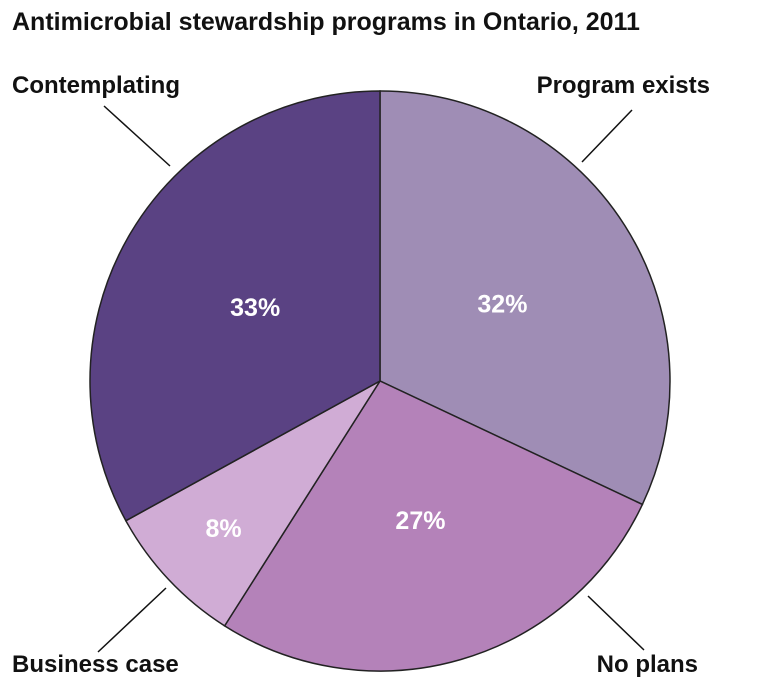 The height and width of the screenshot is (690, 760). What do you see at coordinates (255, 308) in the screenshot?
I see `data-label-contemplating: 33%` at bounding box center [255, 308].